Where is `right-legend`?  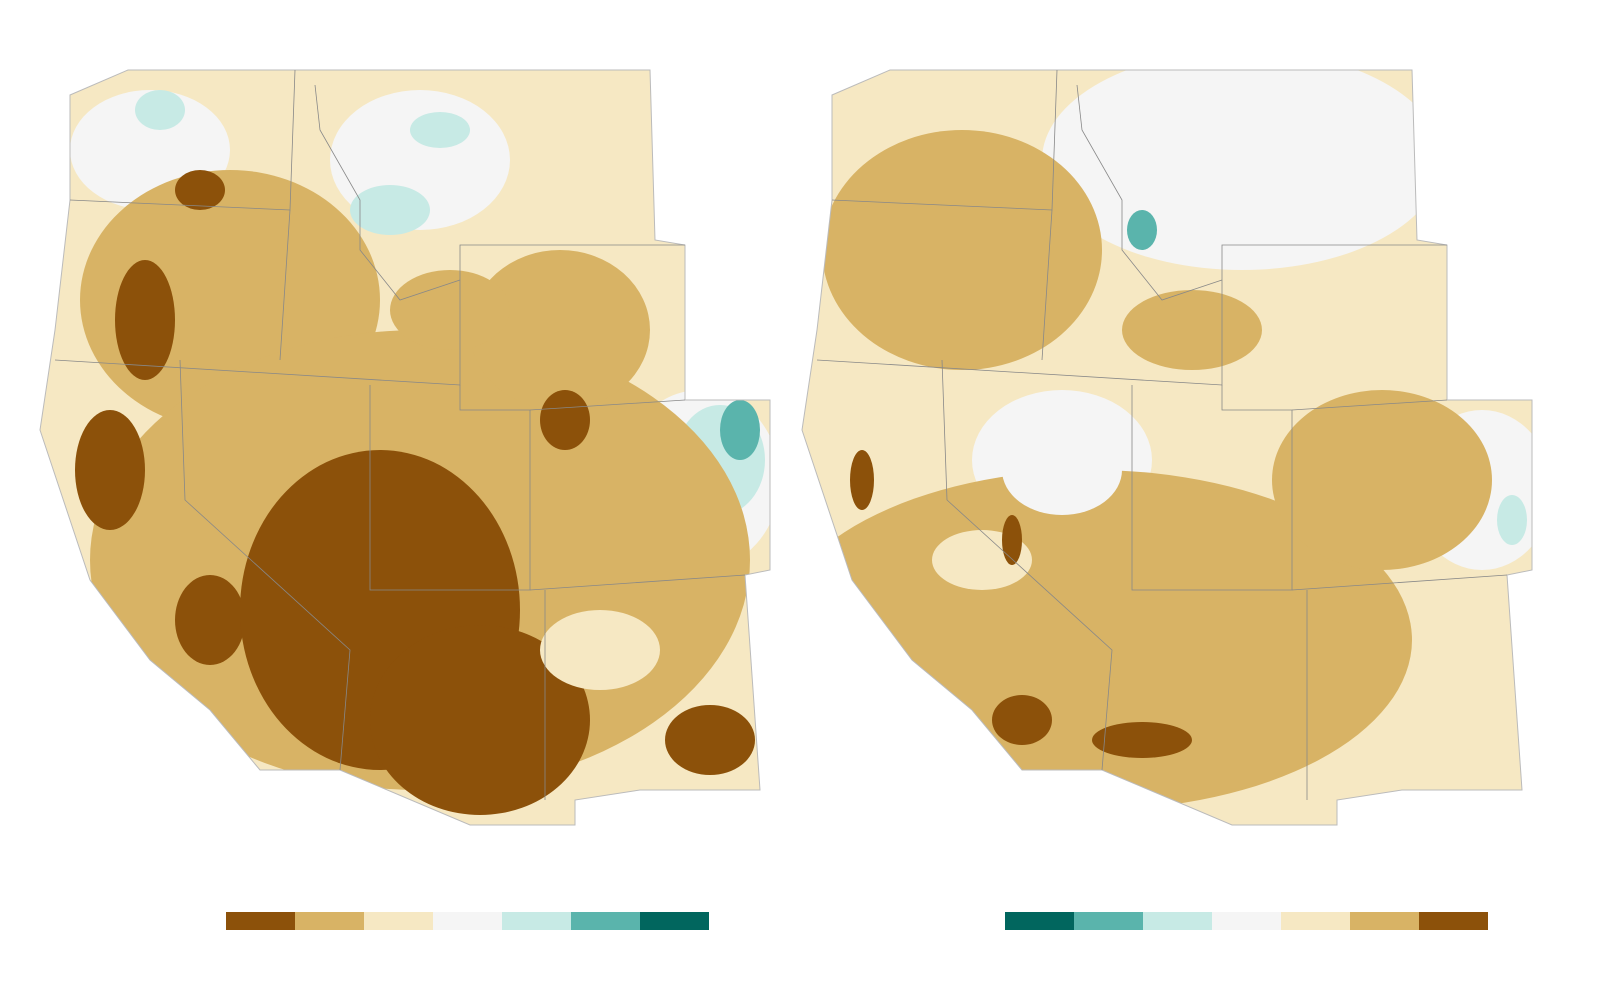 right-legend is located at coordinates (1246, 921).